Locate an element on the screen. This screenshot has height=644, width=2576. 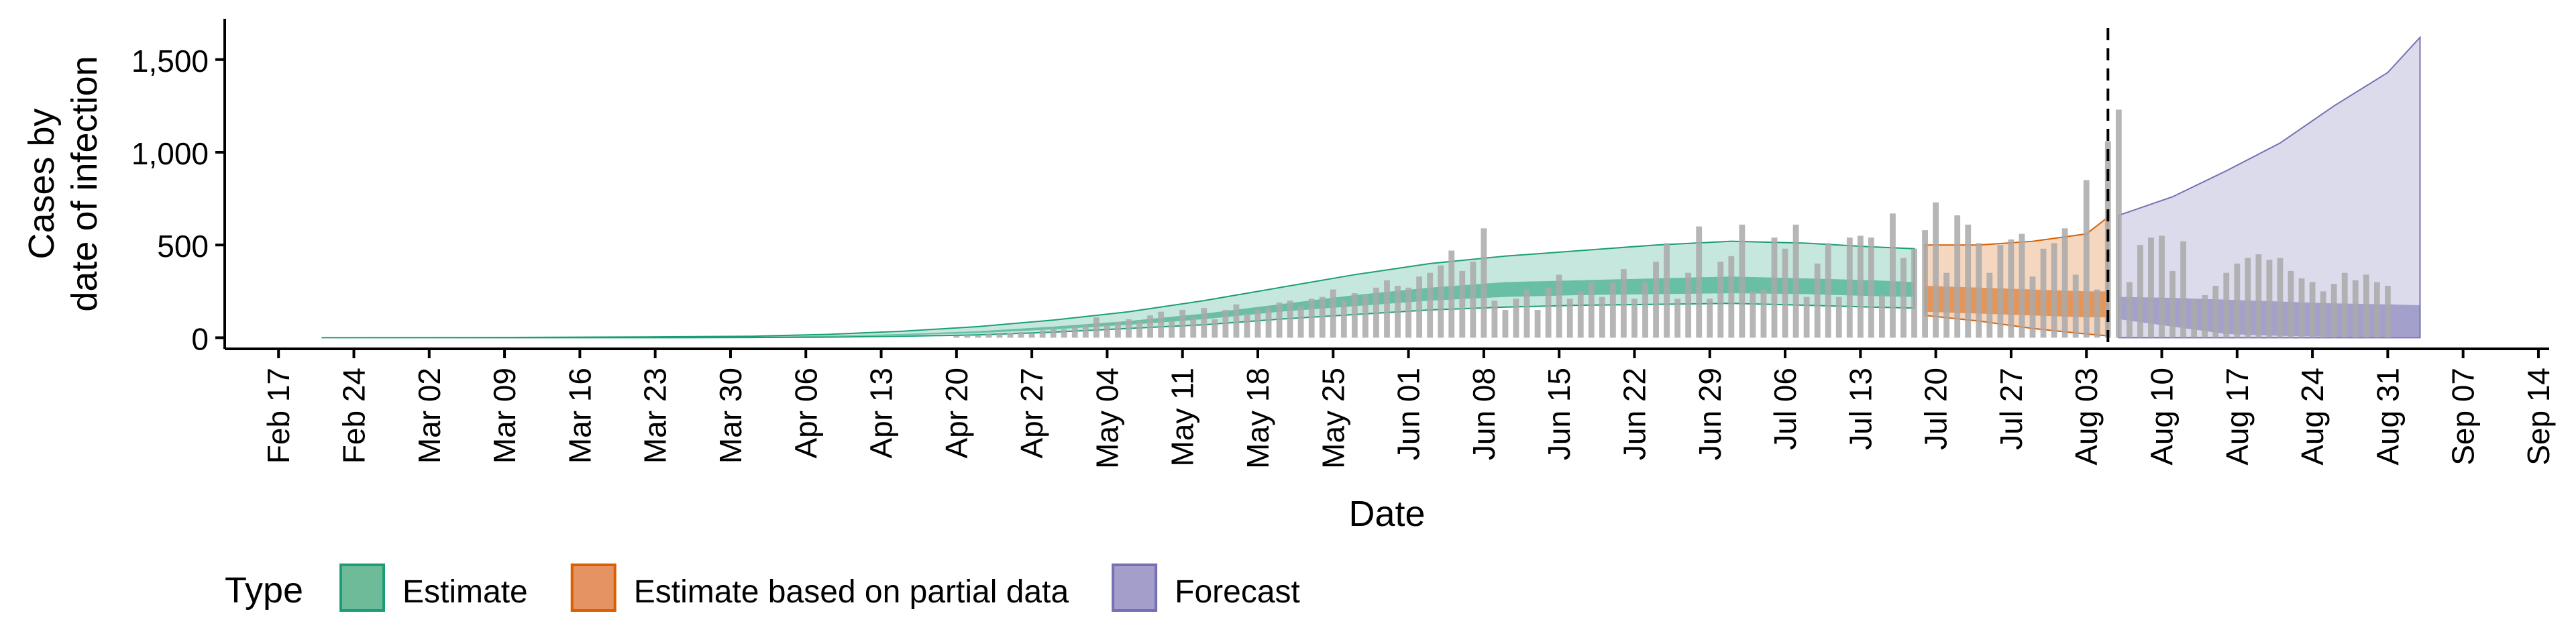
x-tick-label: Jun 08 is located at coordinates (1483, 414).